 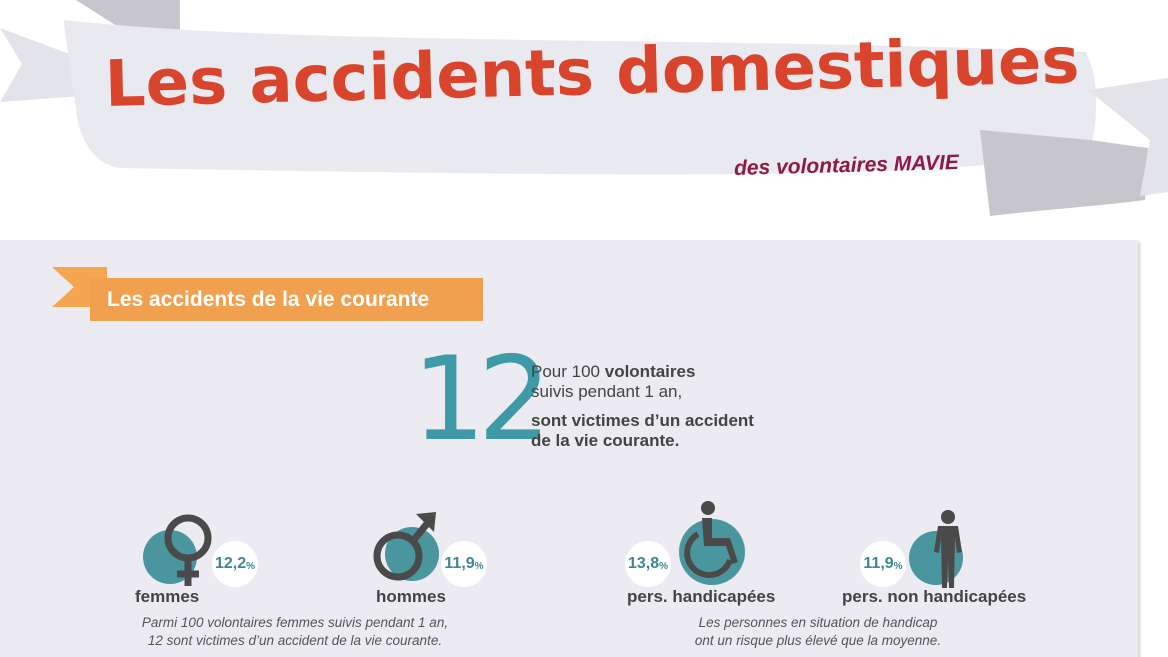 I want to click on non-handicapees-value: 11,9, so click(x=878, y=563).